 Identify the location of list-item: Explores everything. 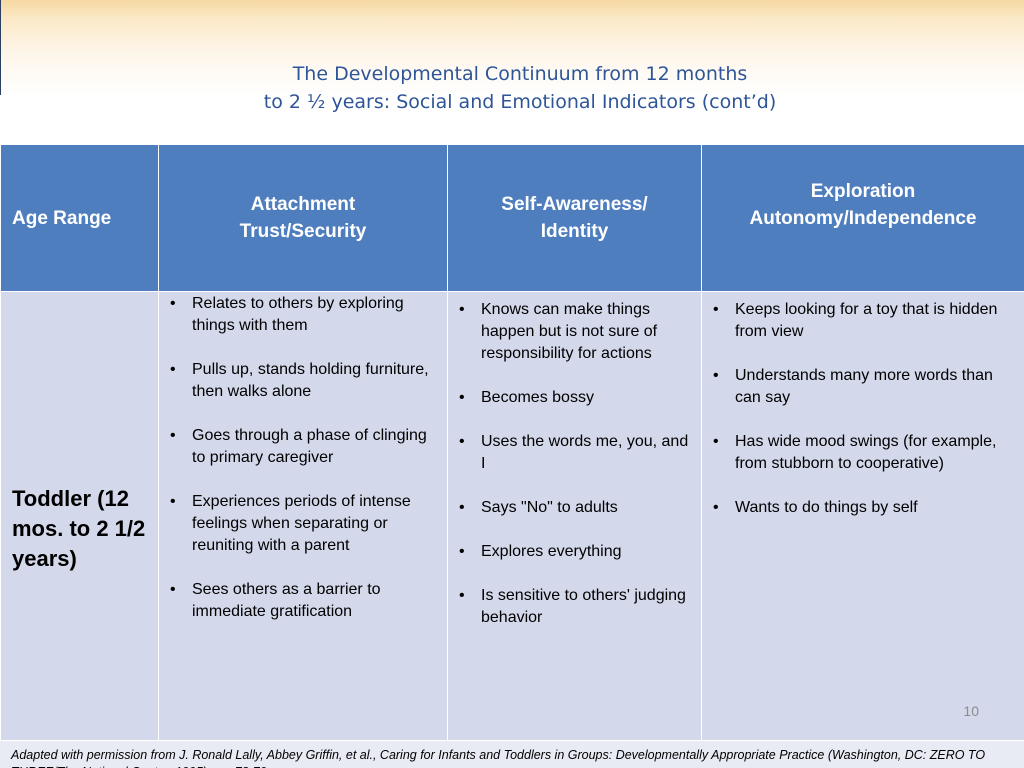
(574, 552).